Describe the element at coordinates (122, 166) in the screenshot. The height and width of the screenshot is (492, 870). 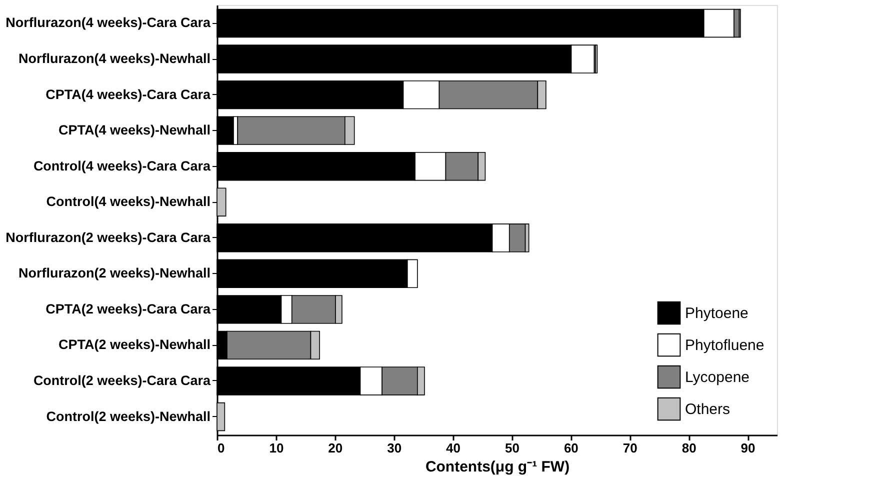
I see `y-tick-label: Control(4 weeks)-Cara Cara` at that location.